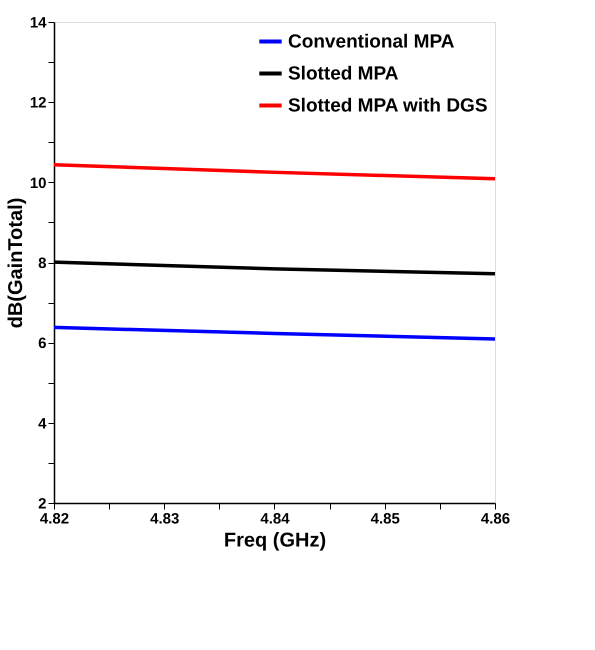 Image resolution: width=595 pixels, height=650 pixels. What do you see at coordinates (39, 23) in the screenshot?
I see `y-tick-label: 14` at bounding box center [39, 23].